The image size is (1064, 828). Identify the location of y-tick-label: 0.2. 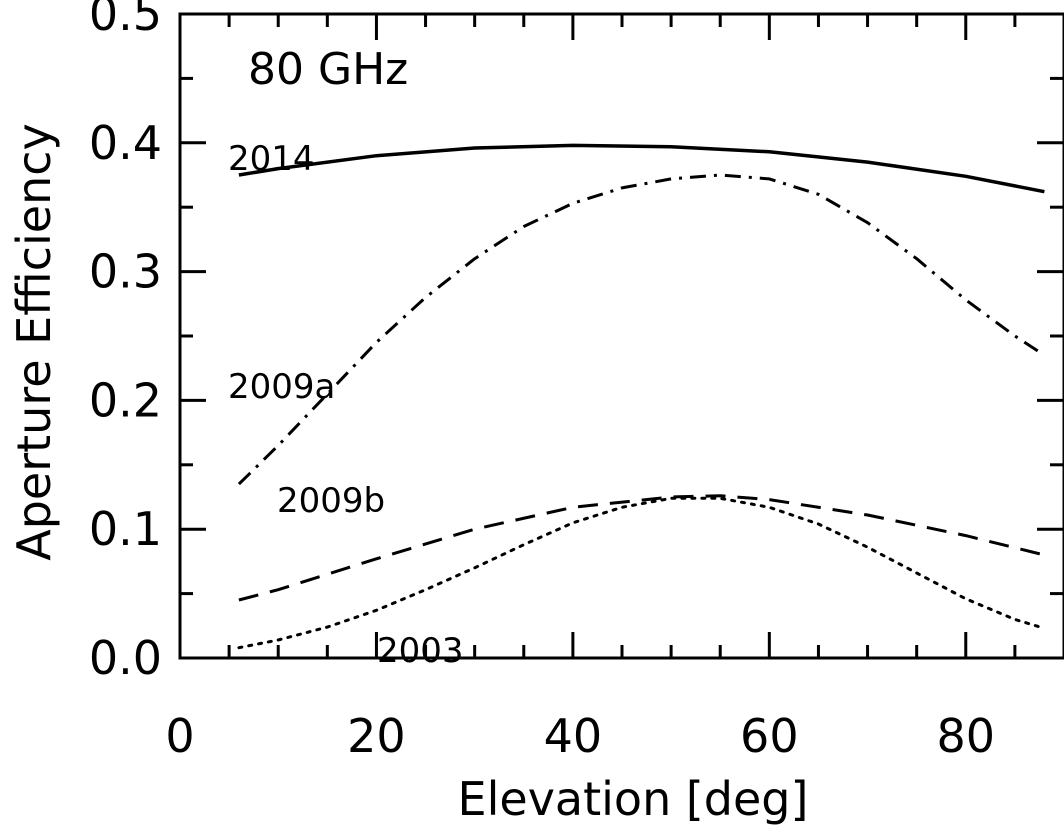
(125, 400).